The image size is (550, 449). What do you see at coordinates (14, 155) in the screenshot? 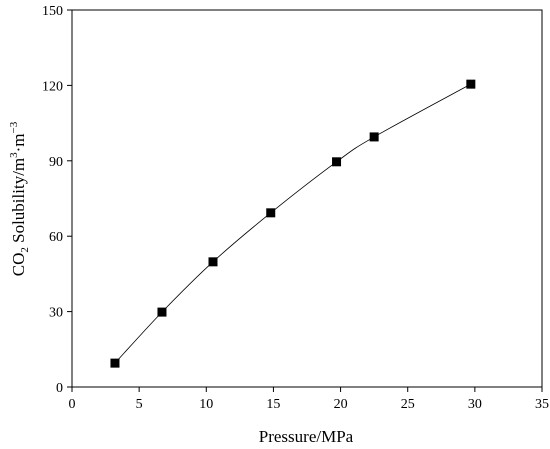
I see `y-axis-title-superscript-1: 3` at bounding box center [14, 155].